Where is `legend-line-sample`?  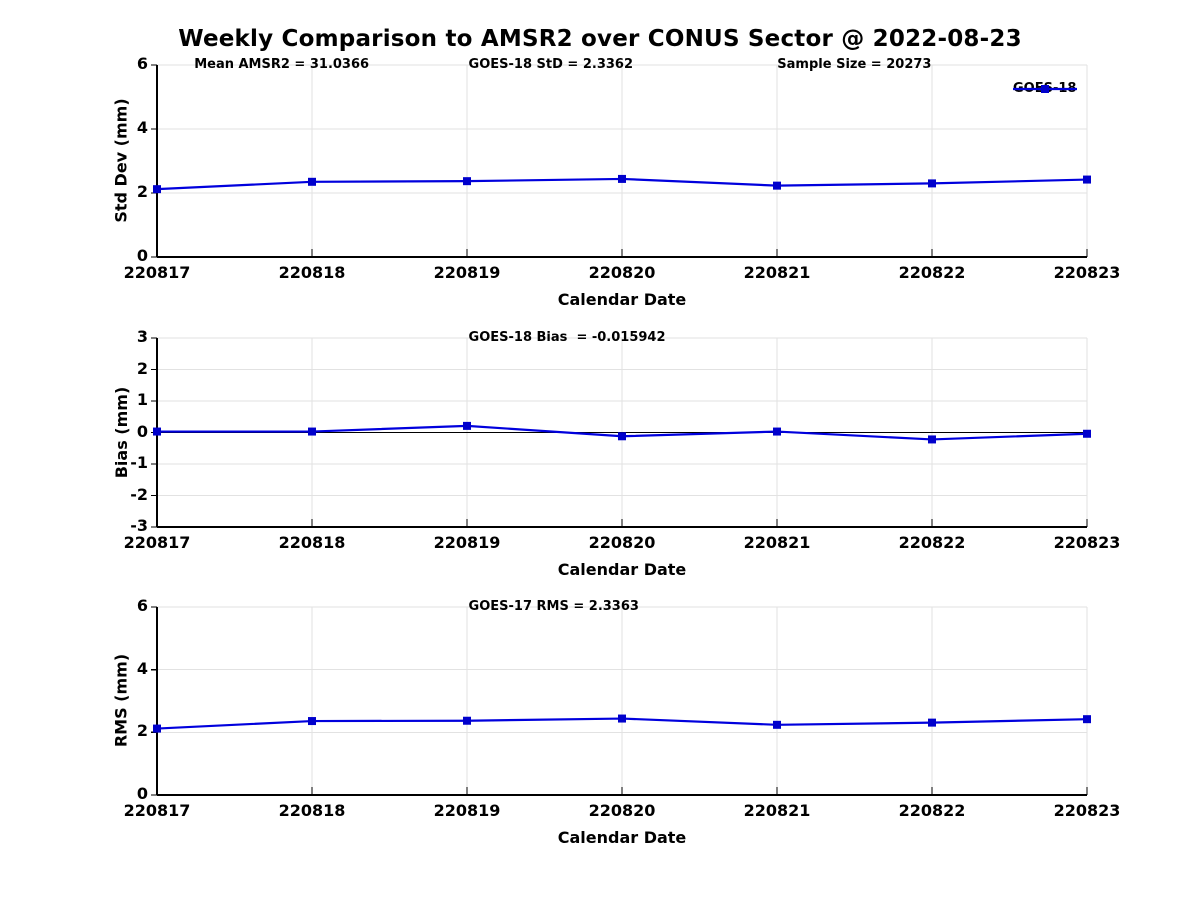
legend-line-sample is located at coordinates (1045, 89).